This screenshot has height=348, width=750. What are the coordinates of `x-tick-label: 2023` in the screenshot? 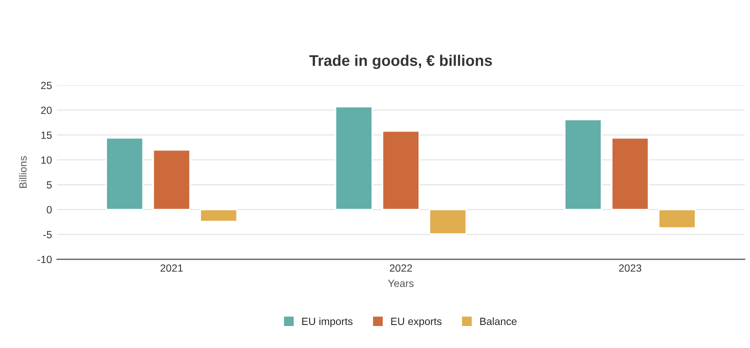 It's located at (630, 268).